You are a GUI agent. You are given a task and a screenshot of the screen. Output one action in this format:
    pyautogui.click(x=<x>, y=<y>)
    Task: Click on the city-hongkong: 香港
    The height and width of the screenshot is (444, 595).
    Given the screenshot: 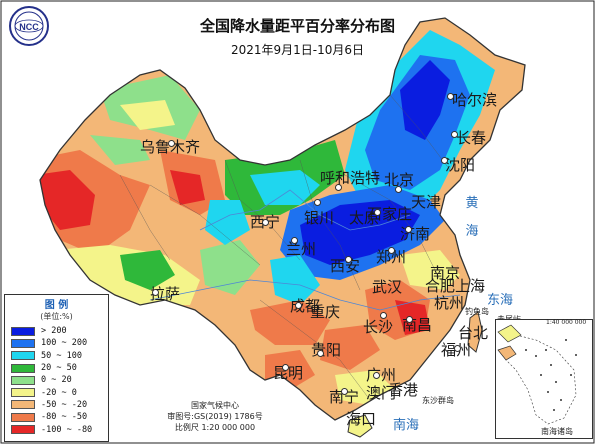 What is the action you would take?
    pyautogui.click(x=403, y=390)
    